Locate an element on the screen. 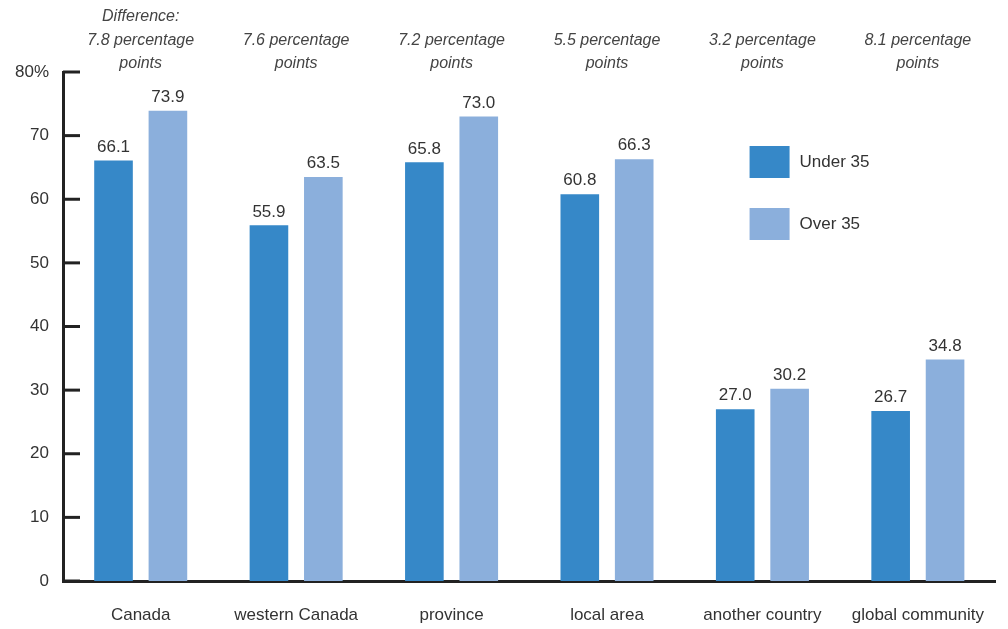 This screenshot has width=1008, height=629. y-tick-label: 20 is located at coordinates (39, 453).